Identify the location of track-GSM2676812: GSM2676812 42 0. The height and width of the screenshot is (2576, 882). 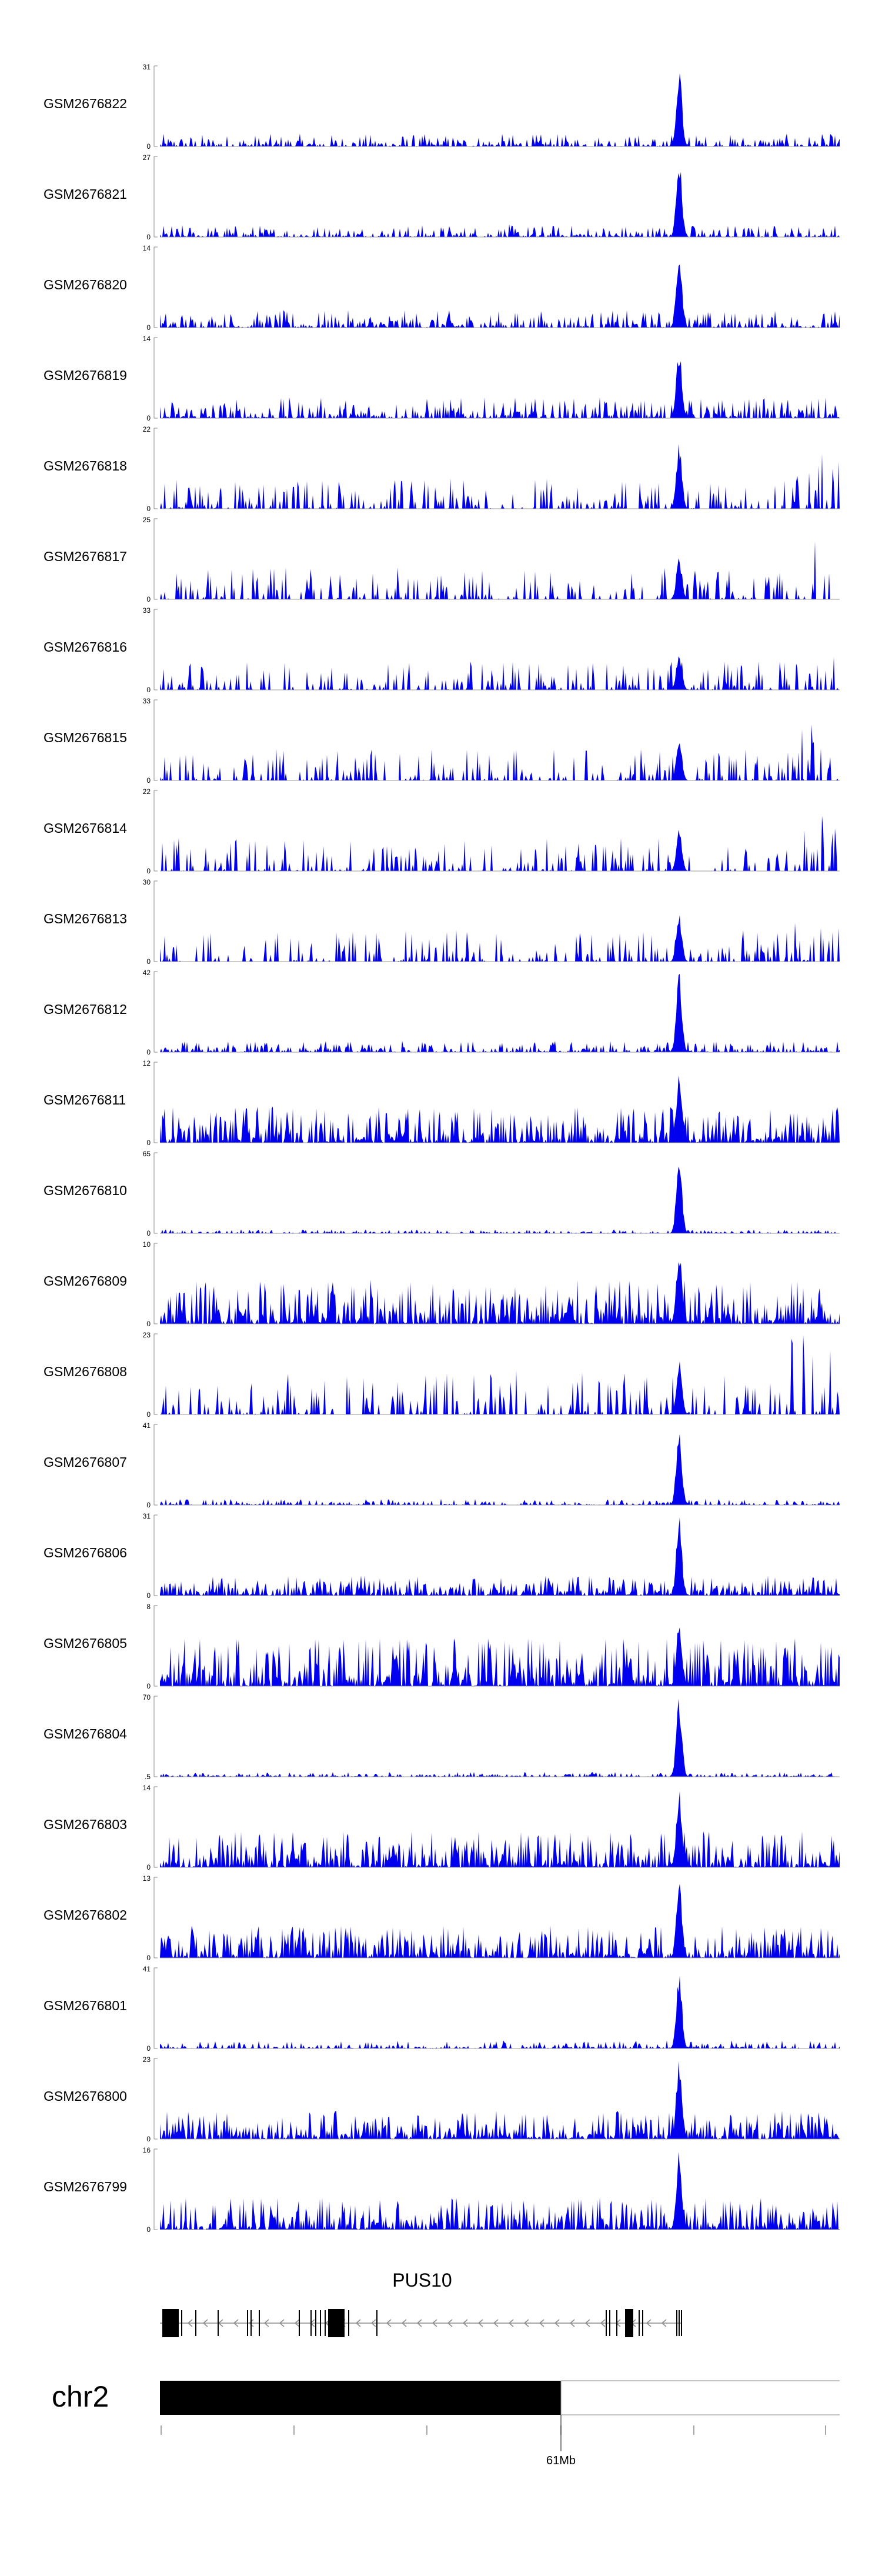
(442, 1012).